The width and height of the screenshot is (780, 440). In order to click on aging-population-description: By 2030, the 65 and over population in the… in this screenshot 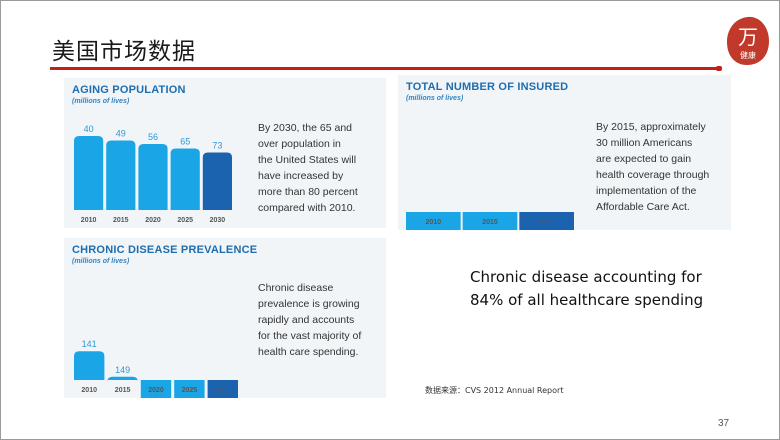, I will do `click(308, 168)`.